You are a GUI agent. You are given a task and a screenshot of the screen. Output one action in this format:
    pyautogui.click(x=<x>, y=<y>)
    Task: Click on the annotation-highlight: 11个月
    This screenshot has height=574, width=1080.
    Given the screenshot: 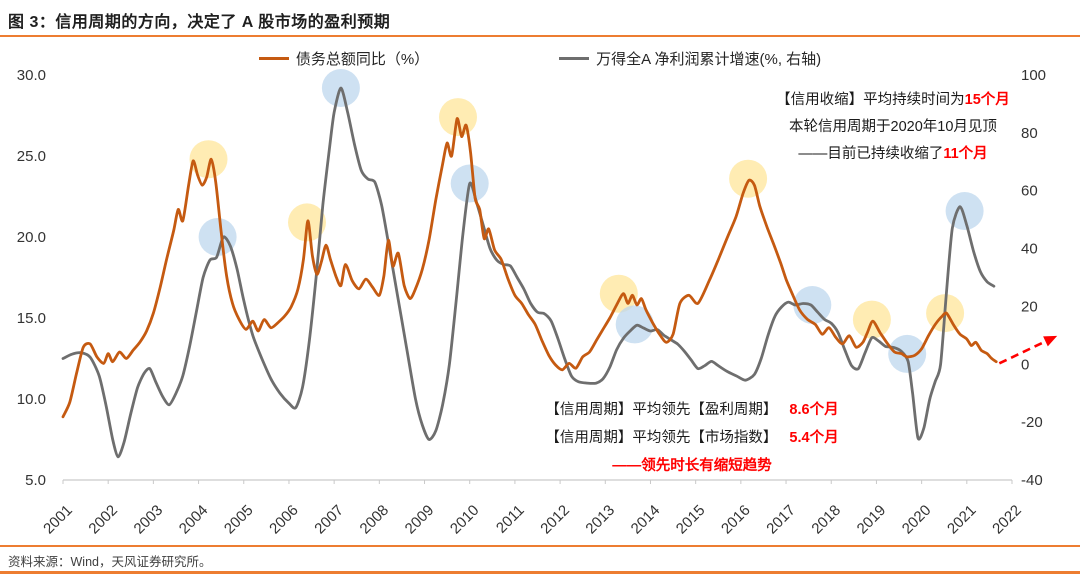 What is the action you would take?
    pyautogui.click(x=965, y=154)
    